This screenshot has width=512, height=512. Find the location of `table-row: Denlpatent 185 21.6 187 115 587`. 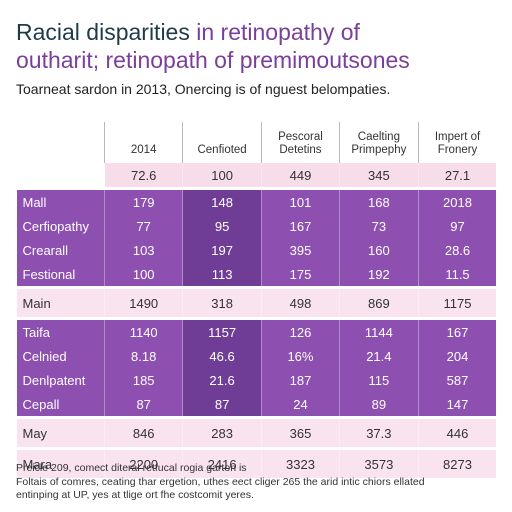

table-row: Denlpatent 185 21.6 187 115 587 is located at coordinates (256, 380).